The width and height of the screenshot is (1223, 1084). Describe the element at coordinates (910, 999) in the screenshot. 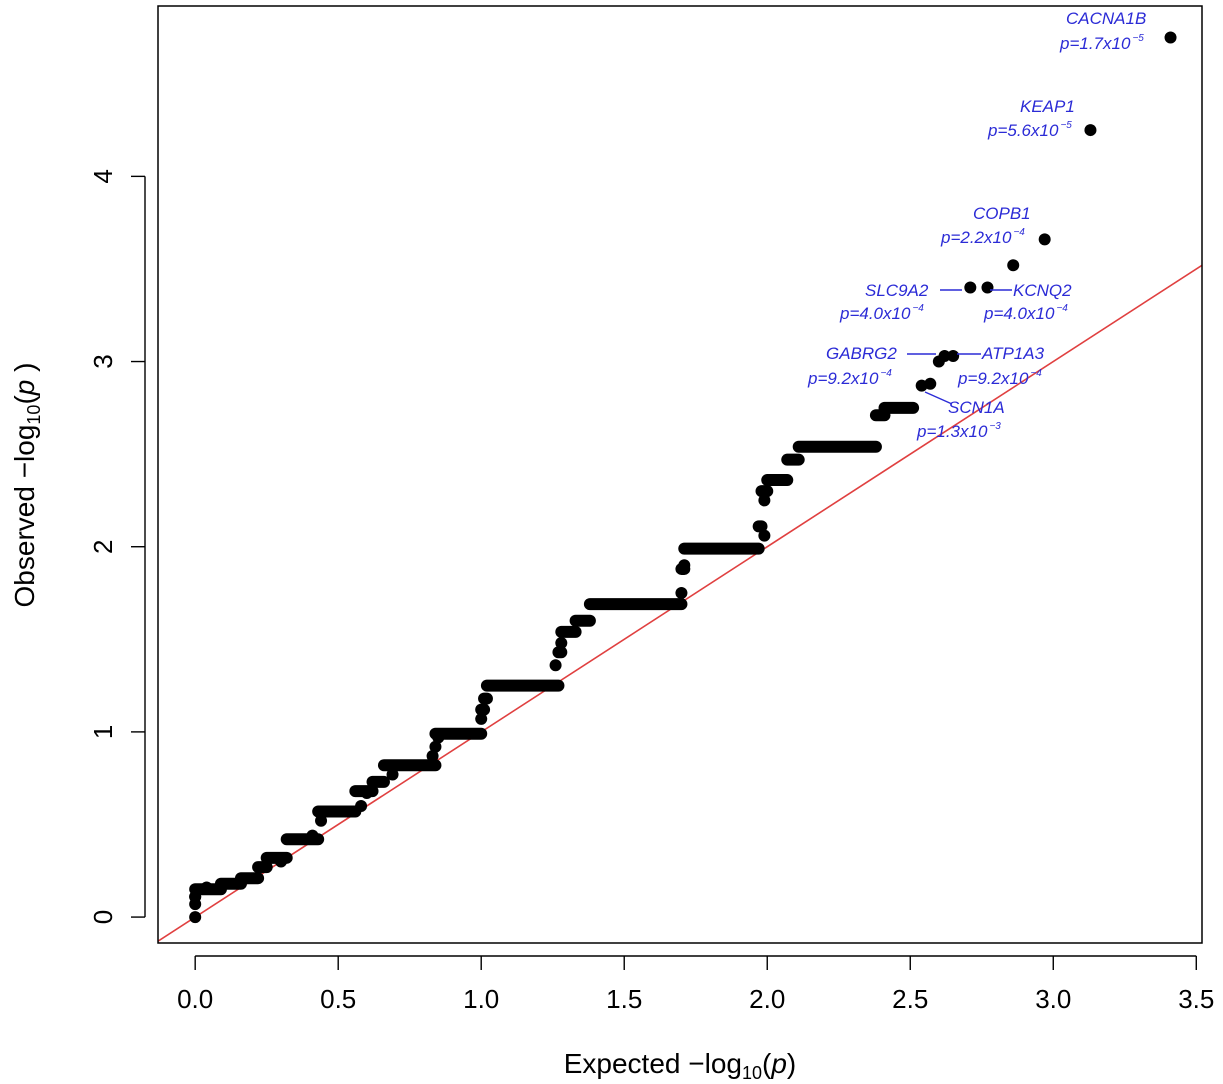

I see `x-tick-label: 2.5` at that location.